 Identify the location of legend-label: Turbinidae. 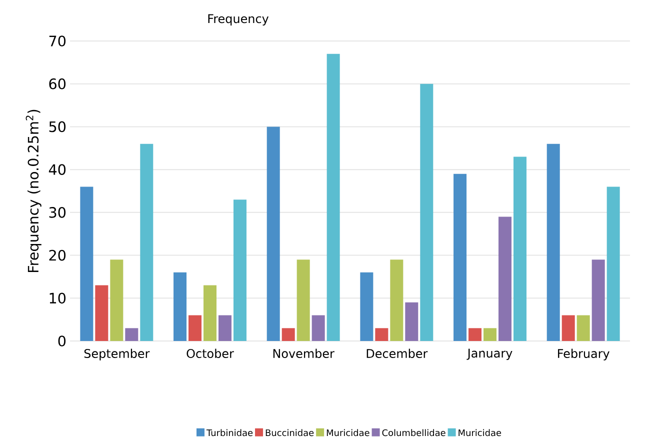
(229, 432).